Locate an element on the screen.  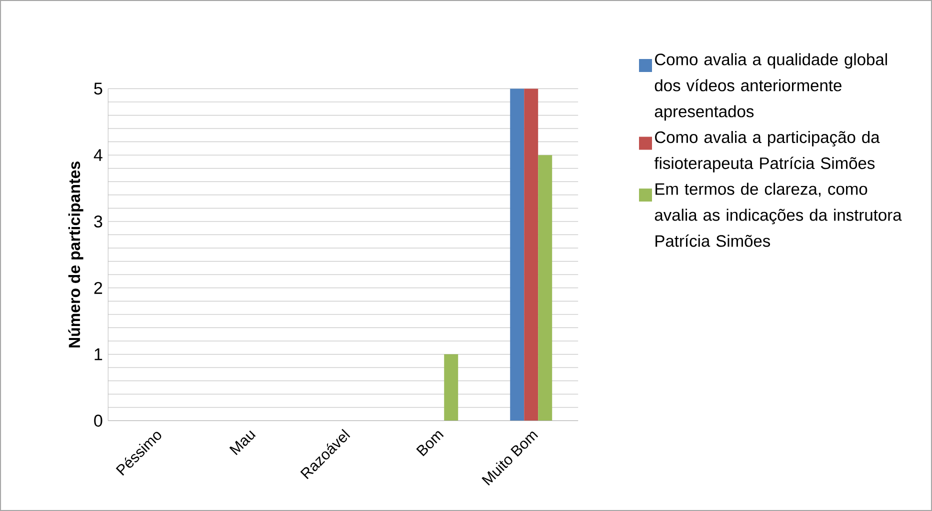
legend-label: Como avalia a qualidade global dos vídeos anteriormente apresentados is located at coordinates (770, 87).